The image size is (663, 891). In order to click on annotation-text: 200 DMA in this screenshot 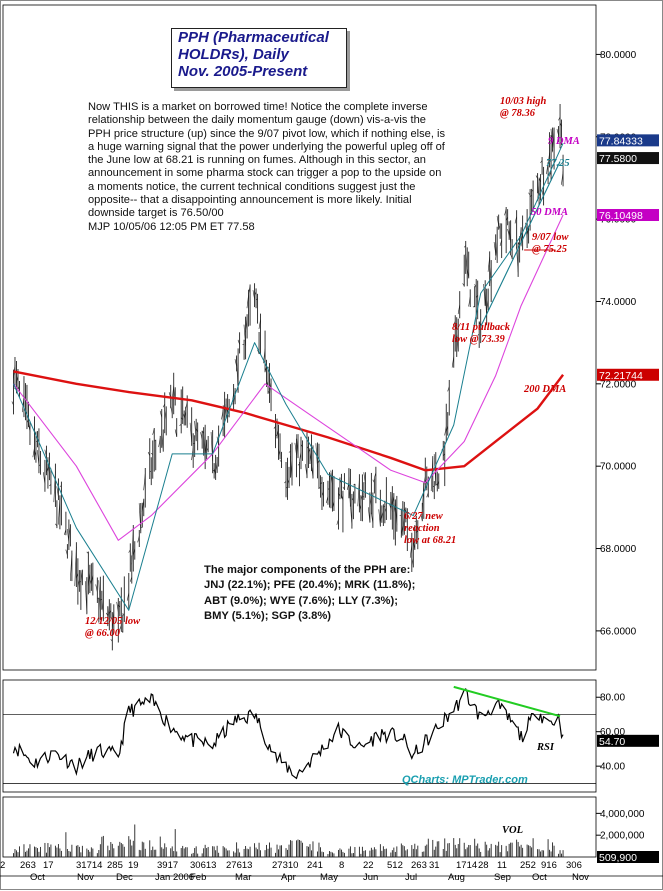, I will do `click(544, 389)`.